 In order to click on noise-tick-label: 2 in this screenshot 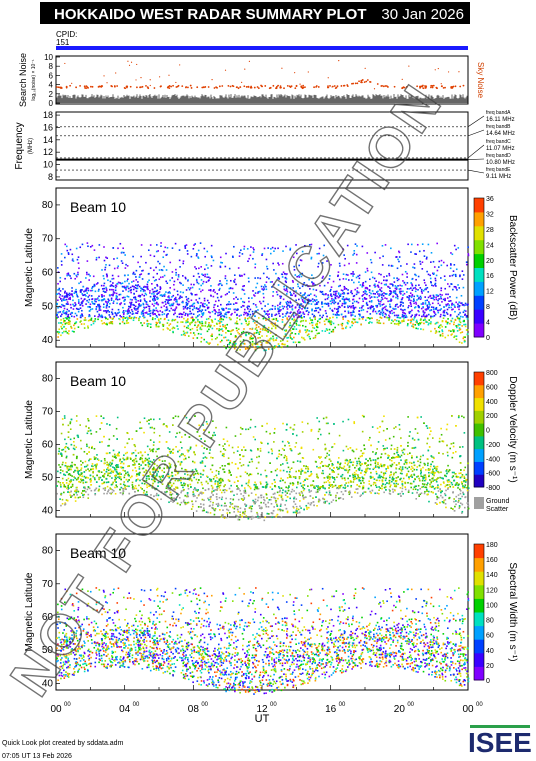, I will do `click(51, 94)`.